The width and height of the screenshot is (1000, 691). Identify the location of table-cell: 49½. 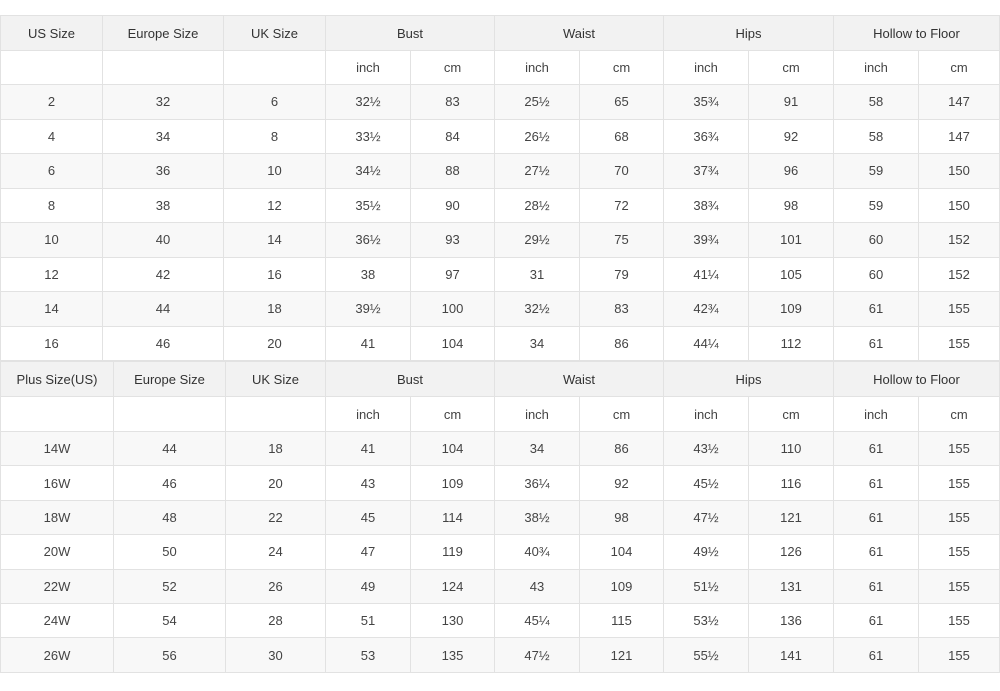
(706, 552).